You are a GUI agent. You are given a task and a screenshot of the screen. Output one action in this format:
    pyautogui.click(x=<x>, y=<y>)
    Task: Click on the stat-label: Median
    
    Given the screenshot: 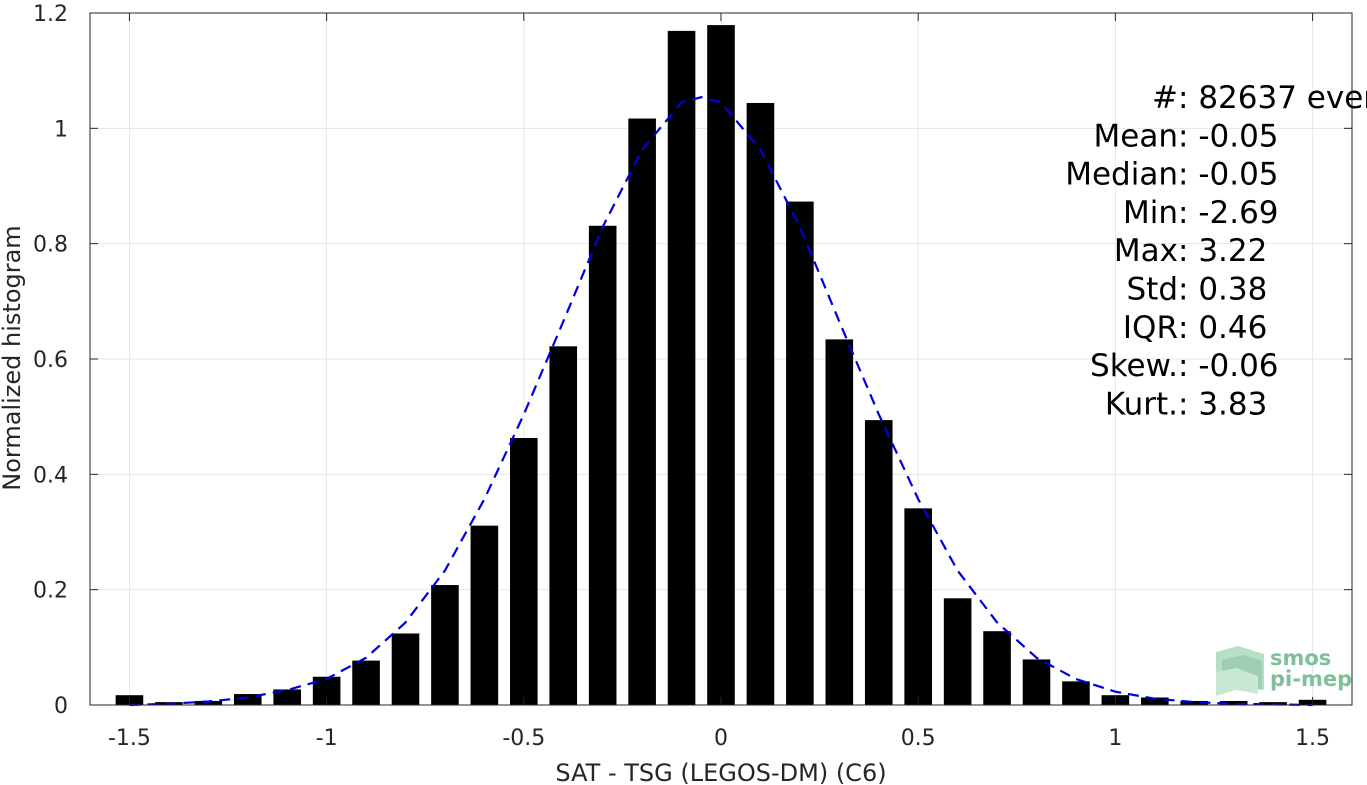 What is the action you would take?
    pyautogui.click(x=1121, y=175)
    